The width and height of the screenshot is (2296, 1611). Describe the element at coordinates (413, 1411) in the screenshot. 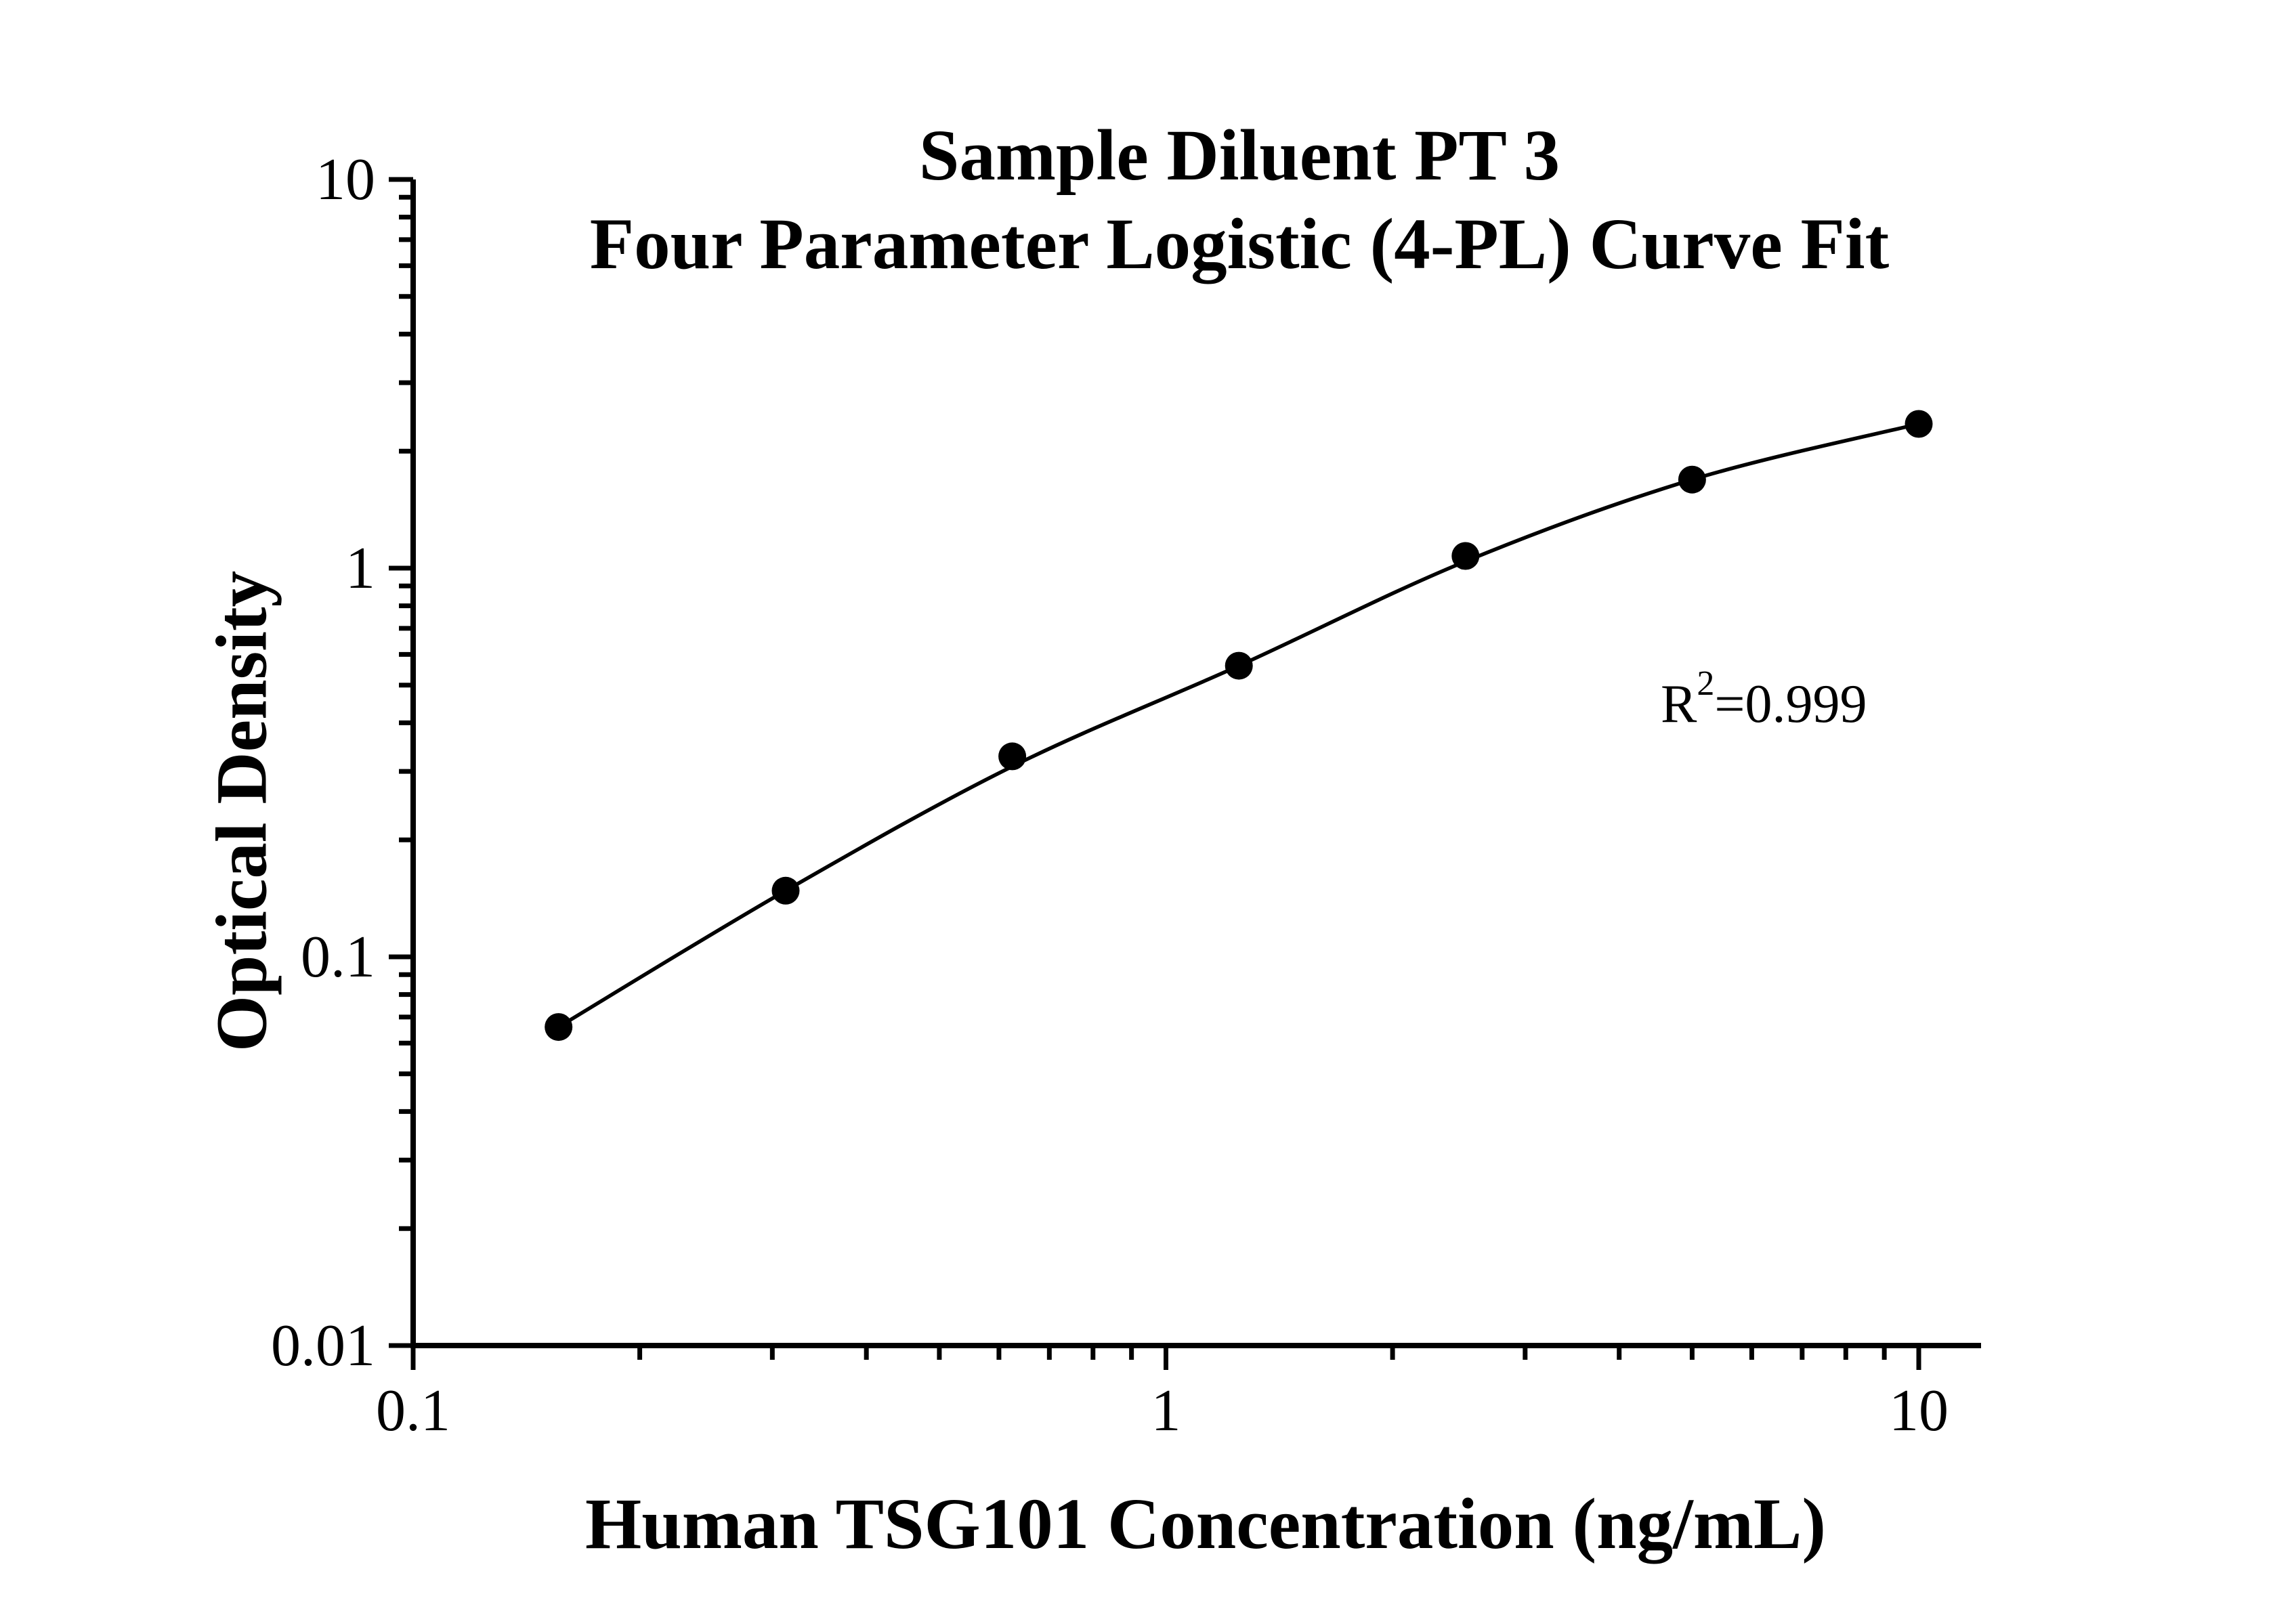

I see `x-tick-label: 0.1` at that location.